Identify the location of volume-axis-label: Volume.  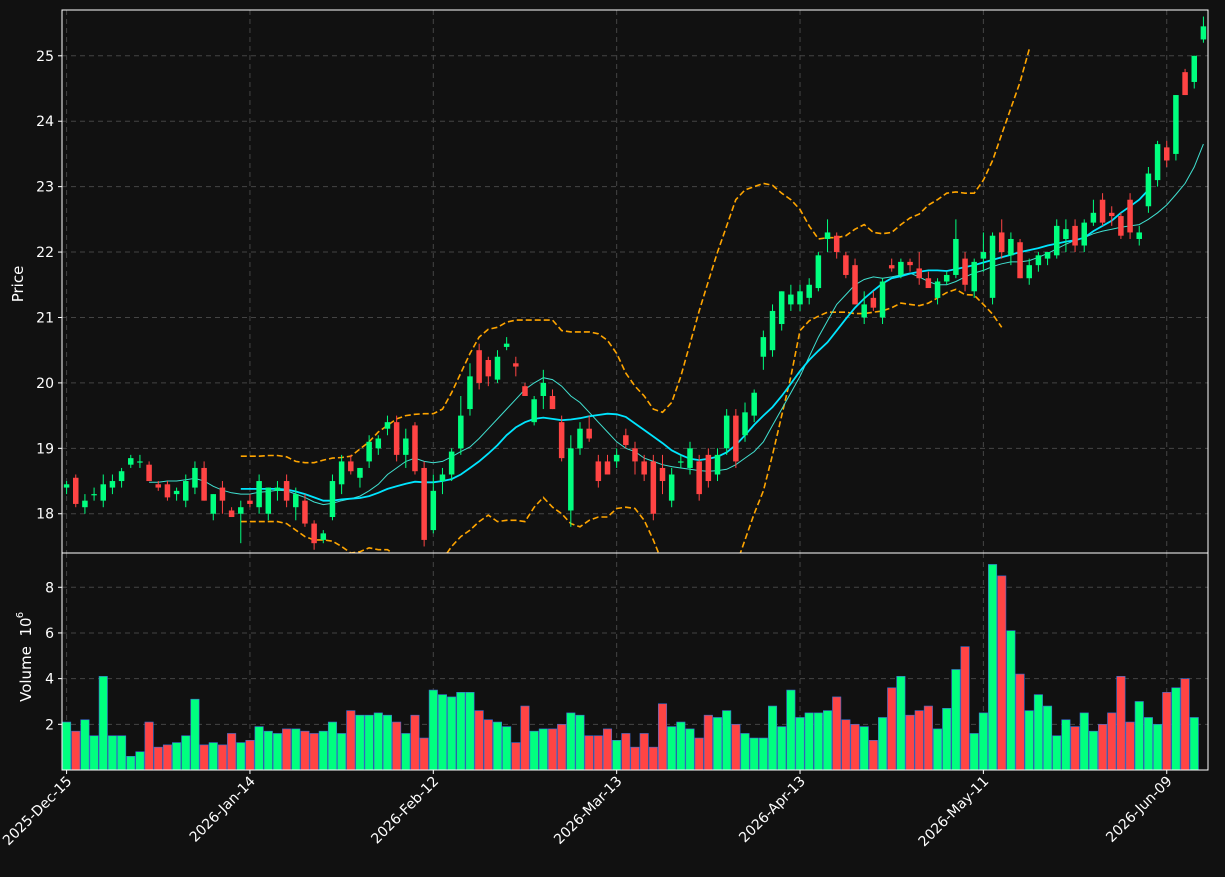
(26, 674).